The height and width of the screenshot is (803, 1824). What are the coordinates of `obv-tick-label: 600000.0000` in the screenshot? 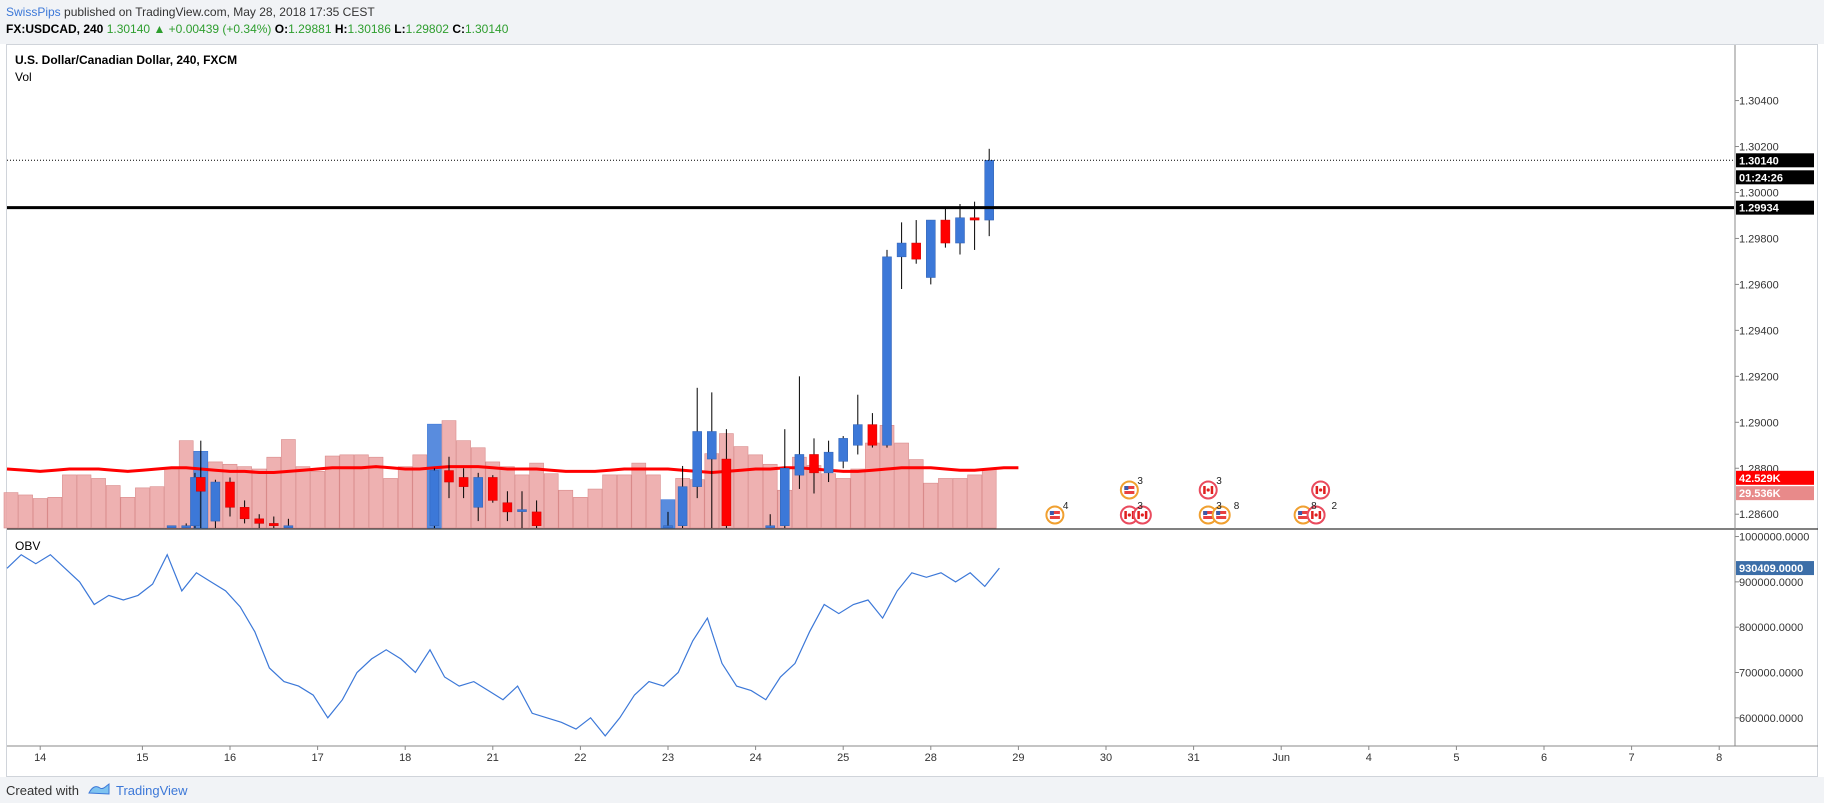 It's located at (1771, 719).